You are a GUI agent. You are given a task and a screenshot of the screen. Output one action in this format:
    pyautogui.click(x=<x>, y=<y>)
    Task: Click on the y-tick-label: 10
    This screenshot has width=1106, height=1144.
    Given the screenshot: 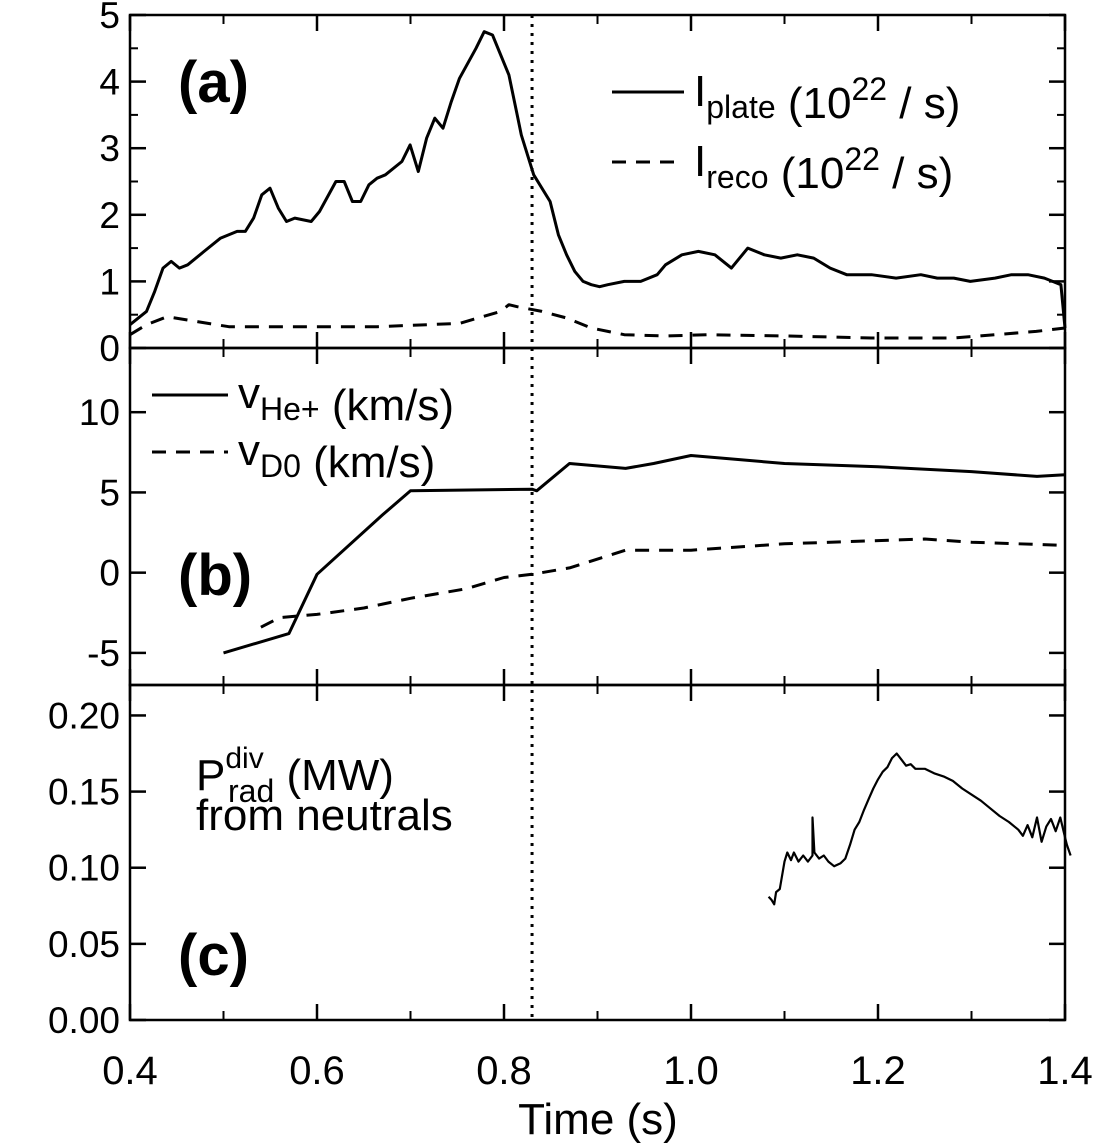 What is the action you would take?
    pyautogui.click(x=99, y=412)
    